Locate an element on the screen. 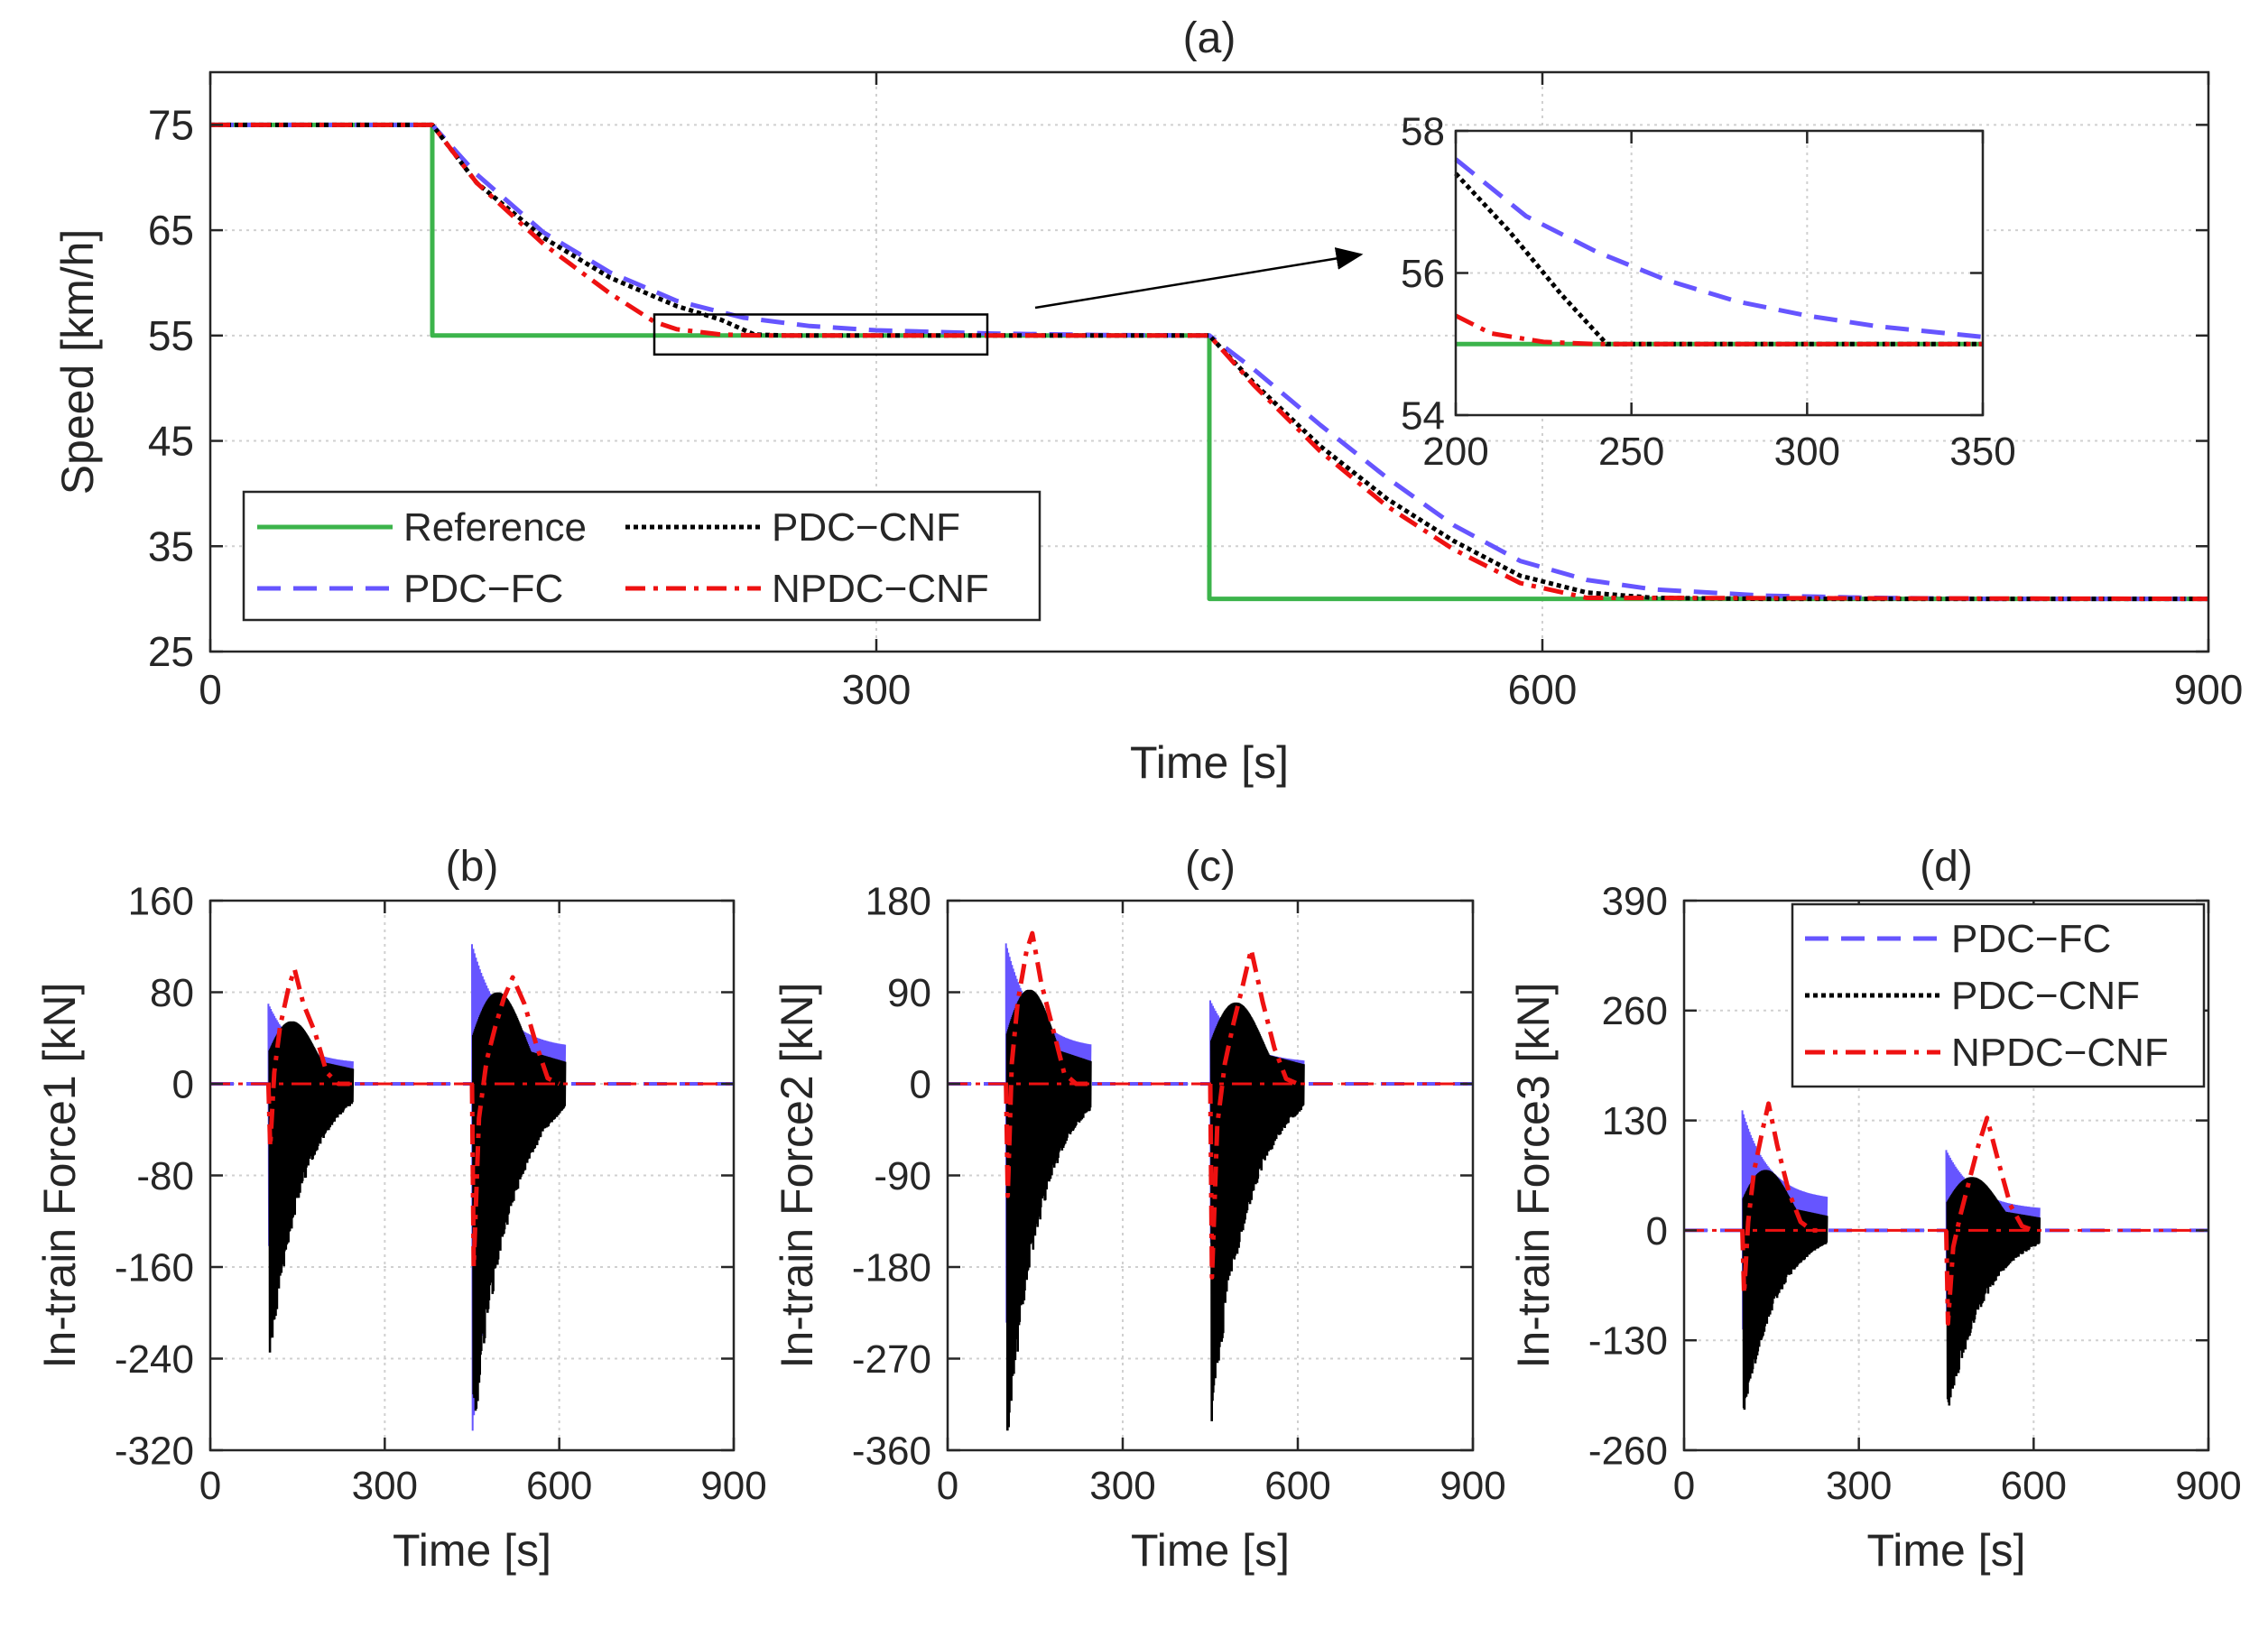 This screenshot has height=1628, width=2268. y-tick-label: 56 is located at coordinates (1423, 274).